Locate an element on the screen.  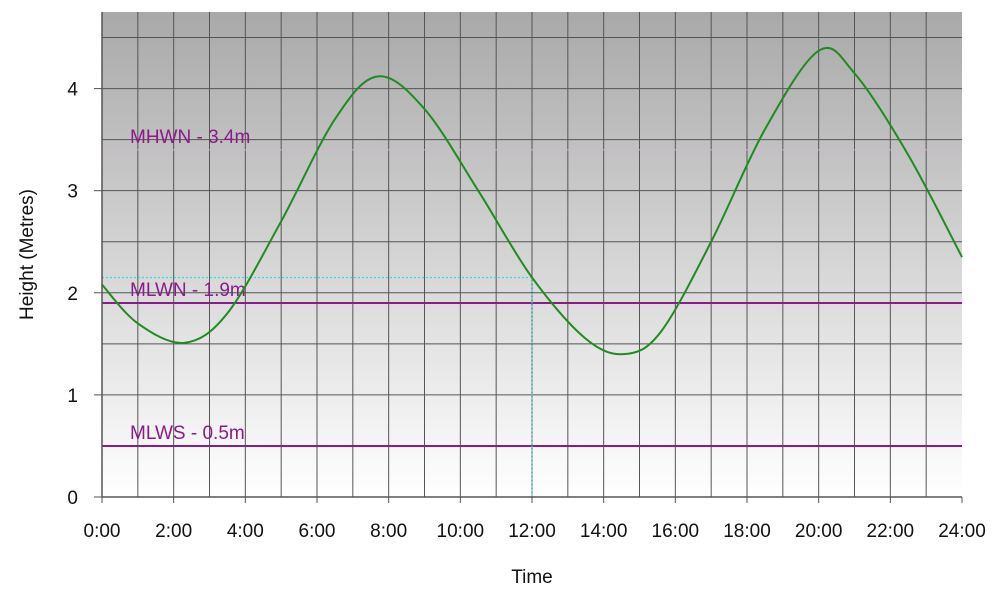
x-tick-label: 14:00 is located at coordinates (604, 531).